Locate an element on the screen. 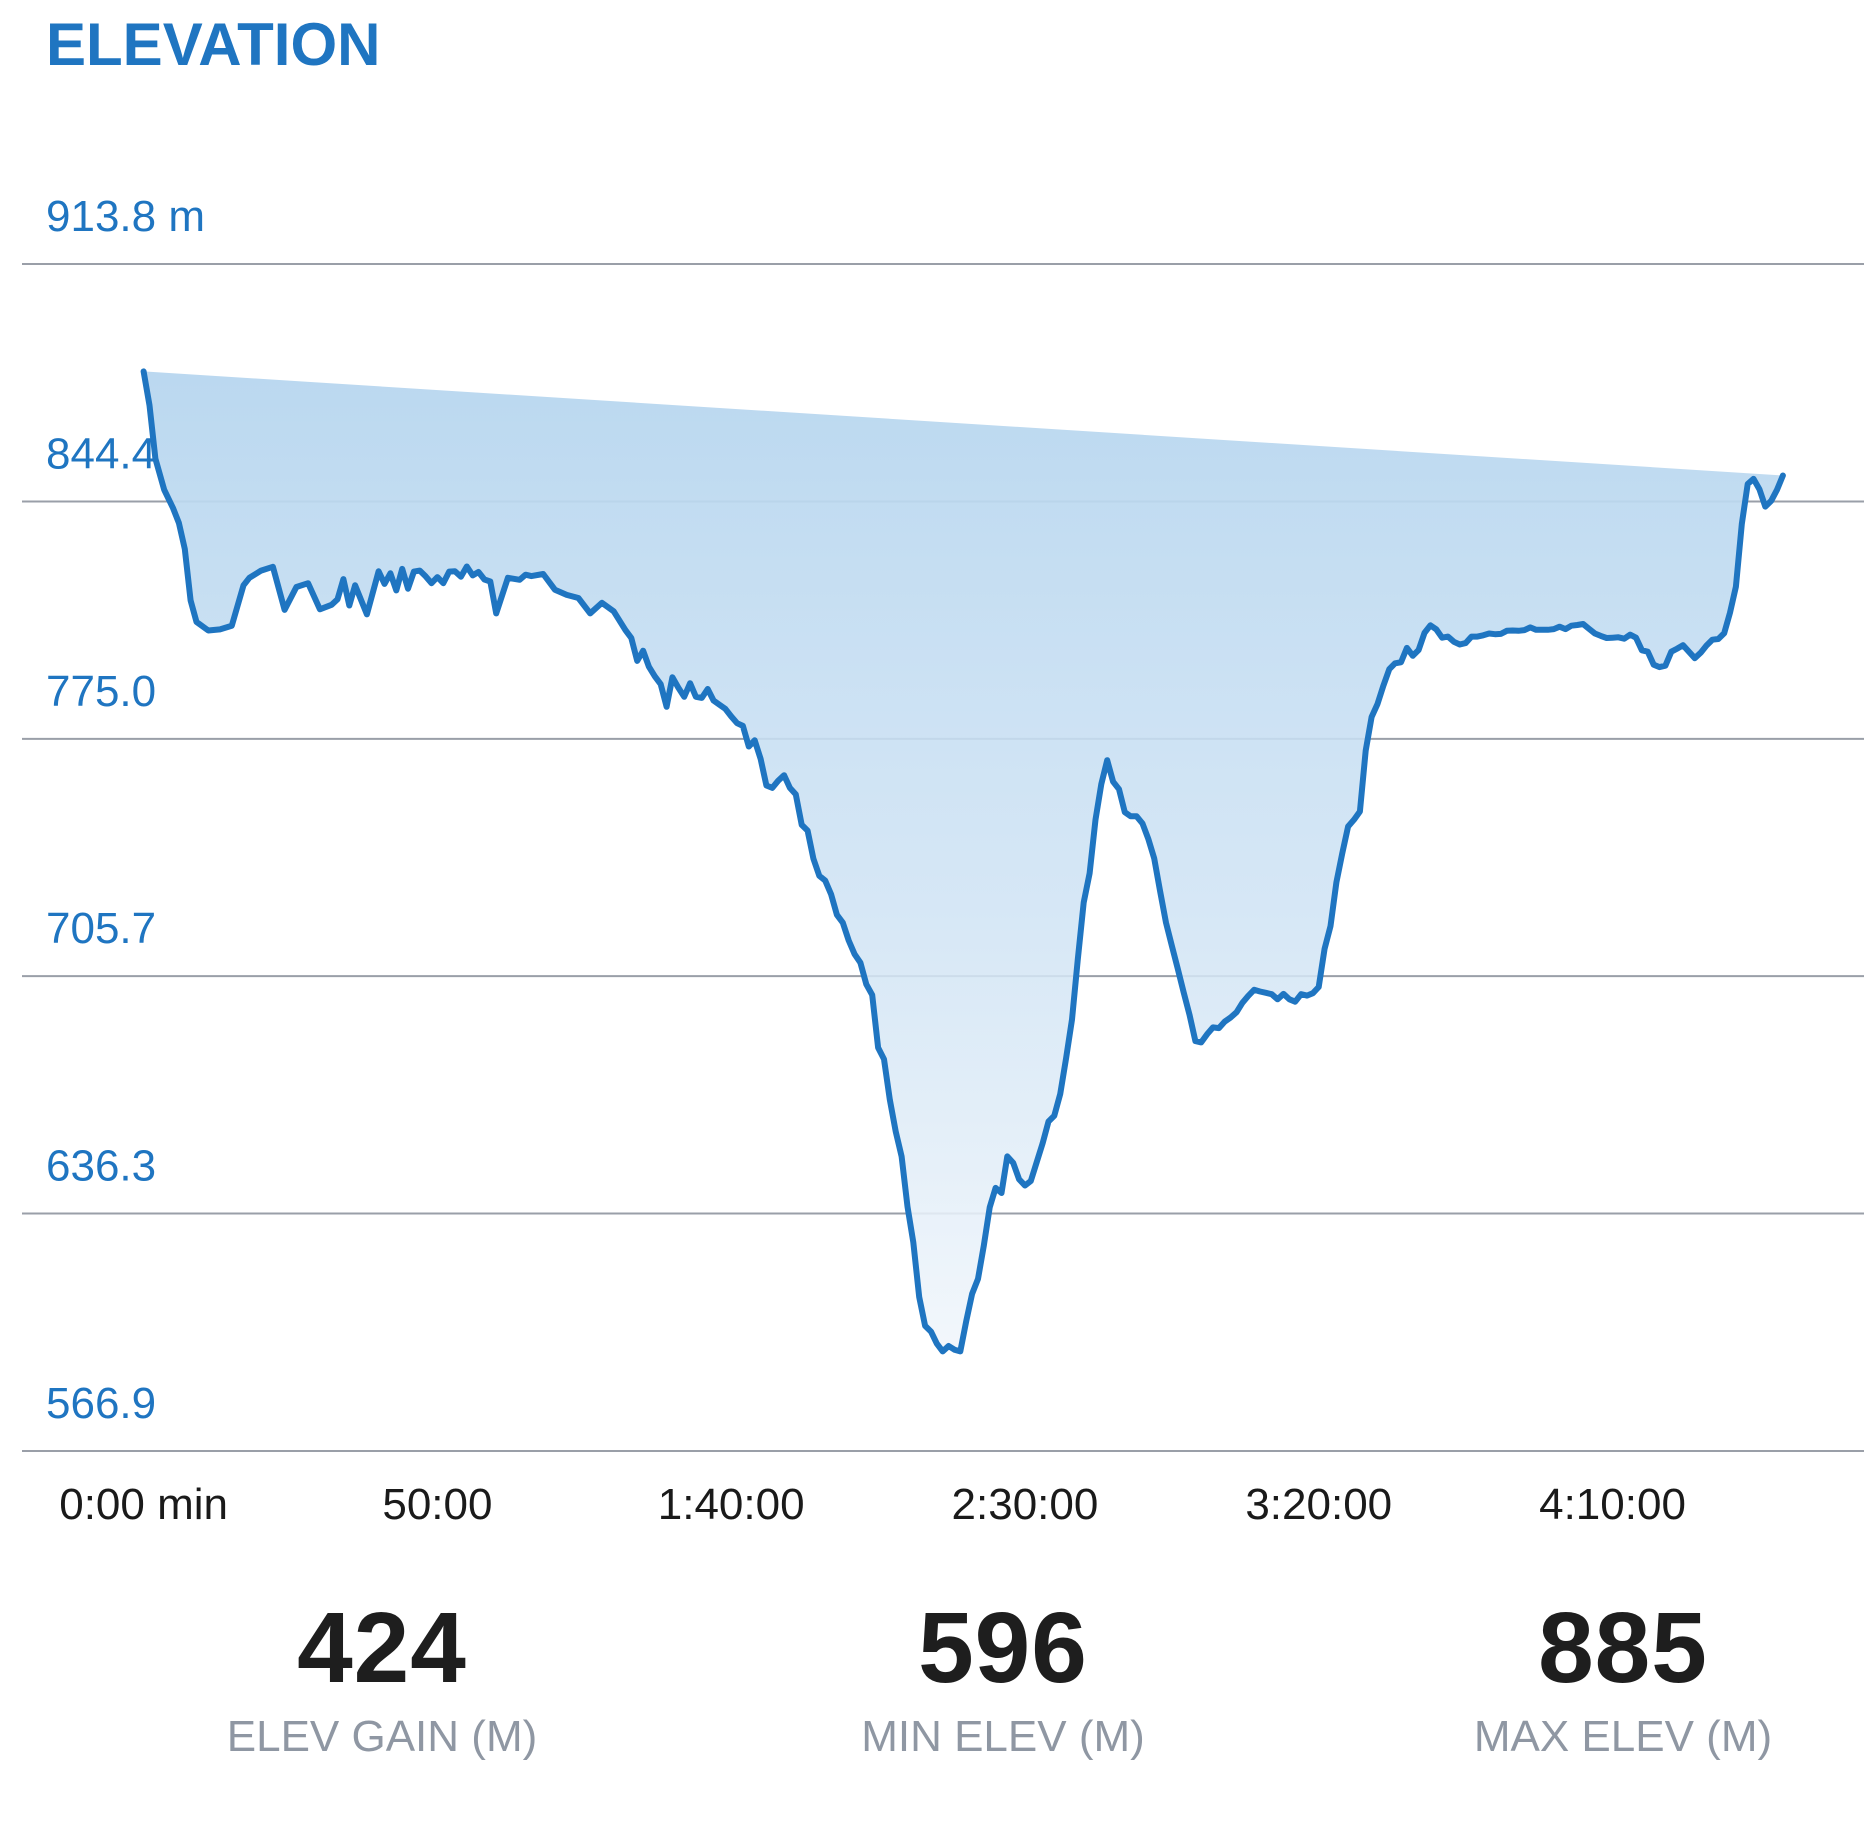 Image resolution: width=1864 pixels, height=1826 pixels. stat-value: 424 is located at coordinates (382, 1648).